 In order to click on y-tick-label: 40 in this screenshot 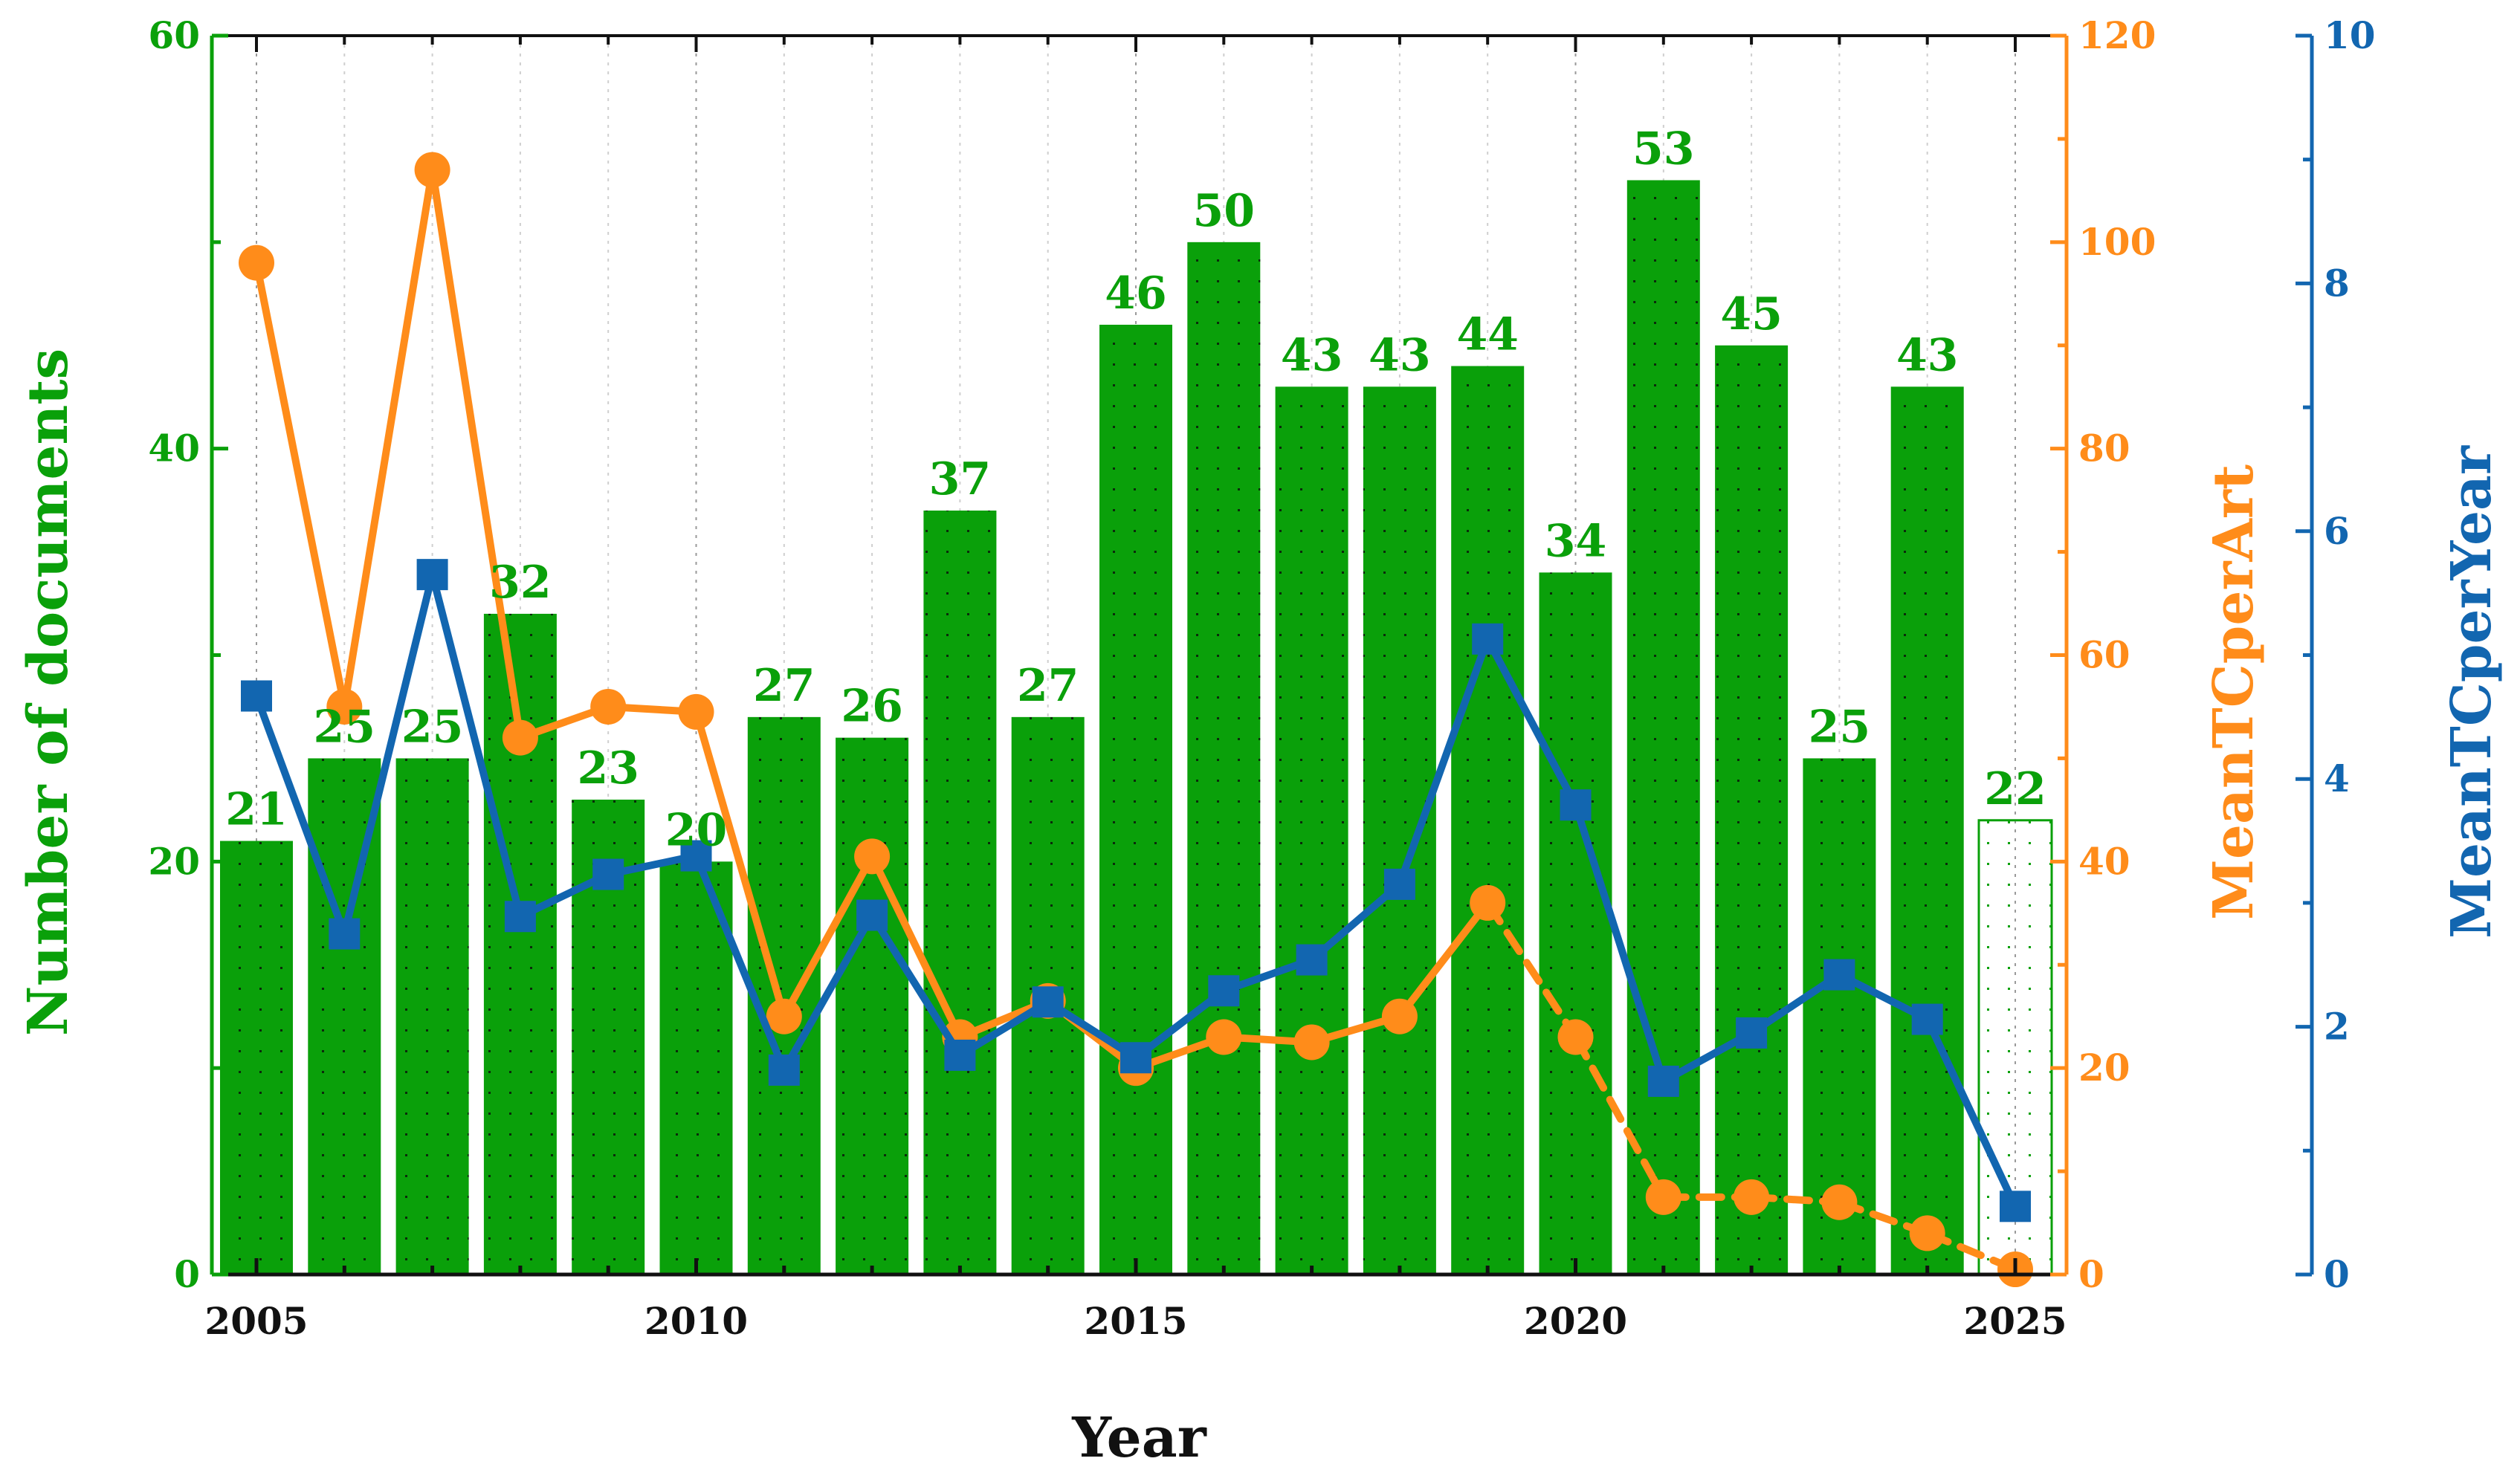, I will do `click(174, 449)`.